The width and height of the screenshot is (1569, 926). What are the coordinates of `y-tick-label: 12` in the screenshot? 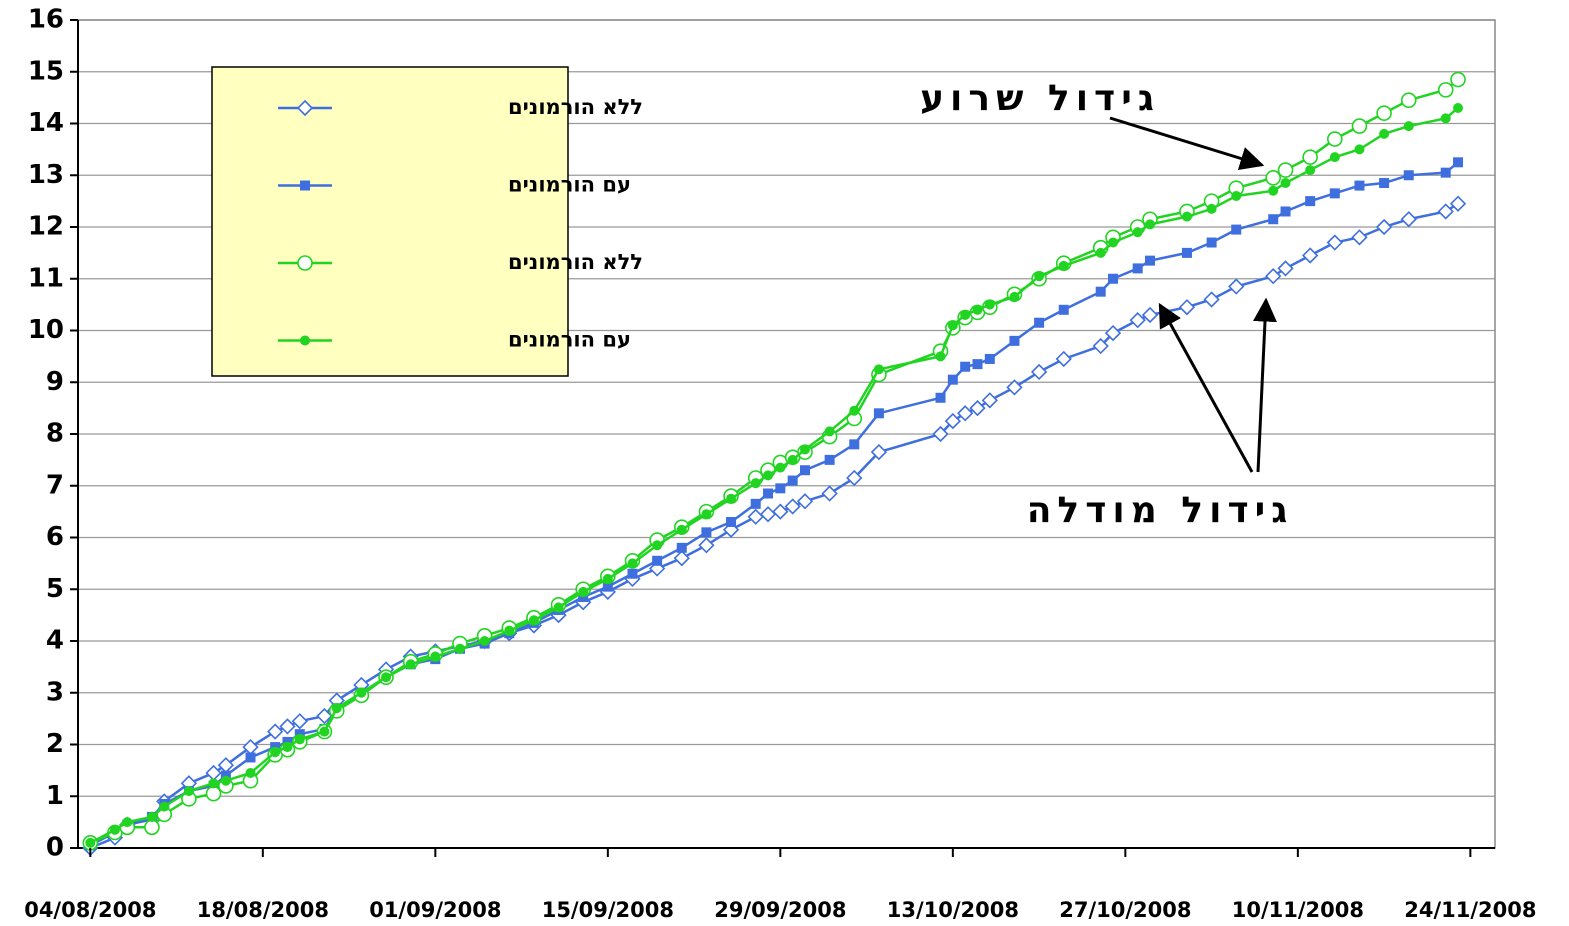 It's located at (46, 227).